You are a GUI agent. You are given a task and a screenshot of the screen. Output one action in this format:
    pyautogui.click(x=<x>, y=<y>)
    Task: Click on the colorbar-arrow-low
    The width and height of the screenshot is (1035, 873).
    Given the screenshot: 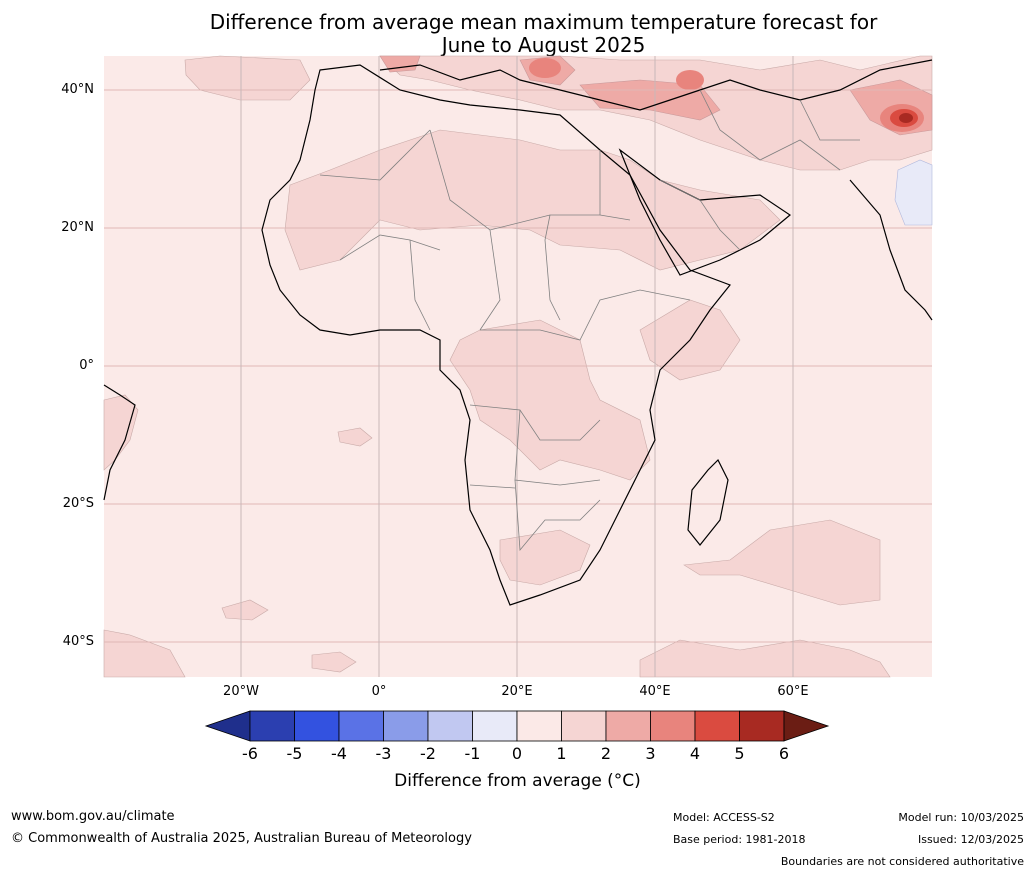 What is the action you would take?
    pyautogui.click(x=227, y=726)
    